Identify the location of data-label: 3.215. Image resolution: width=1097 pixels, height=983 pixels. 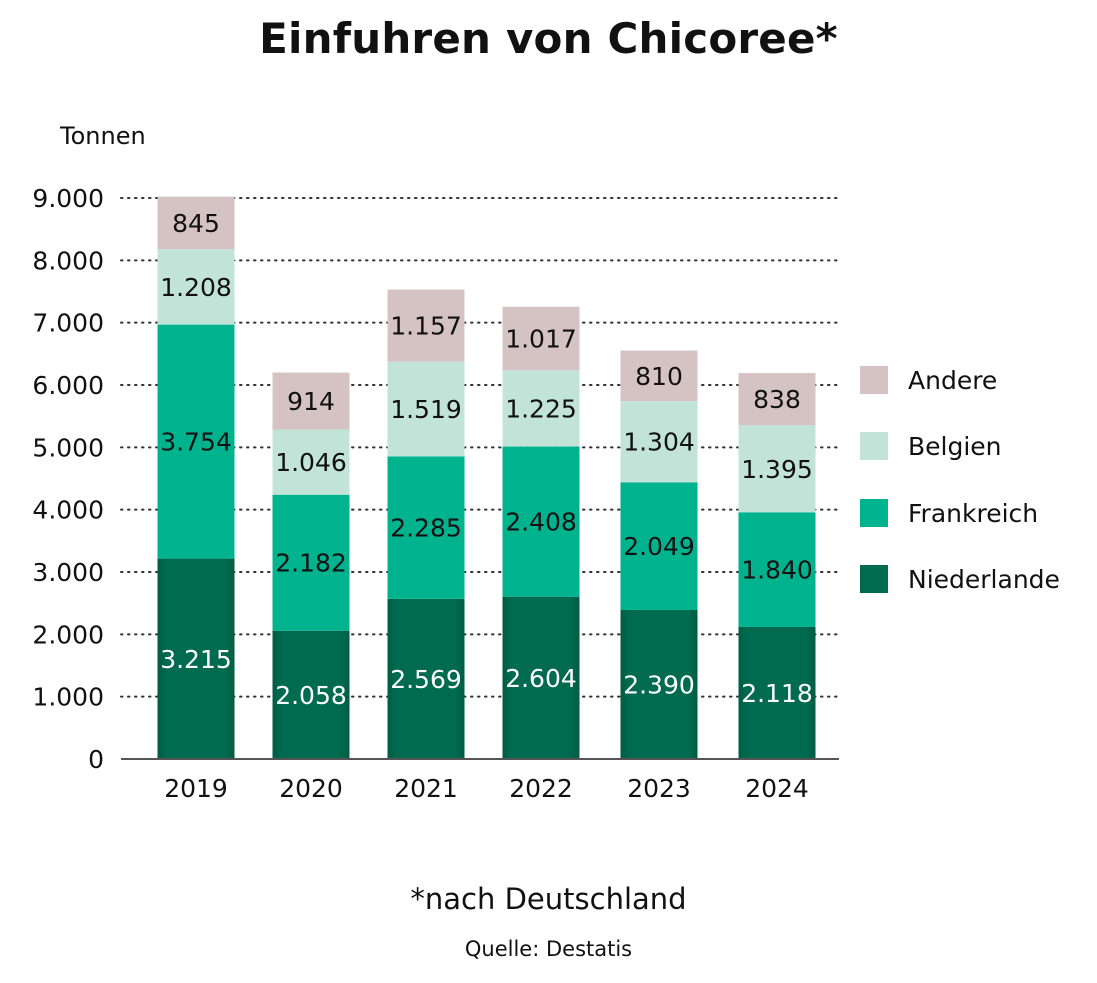
(196, 659).